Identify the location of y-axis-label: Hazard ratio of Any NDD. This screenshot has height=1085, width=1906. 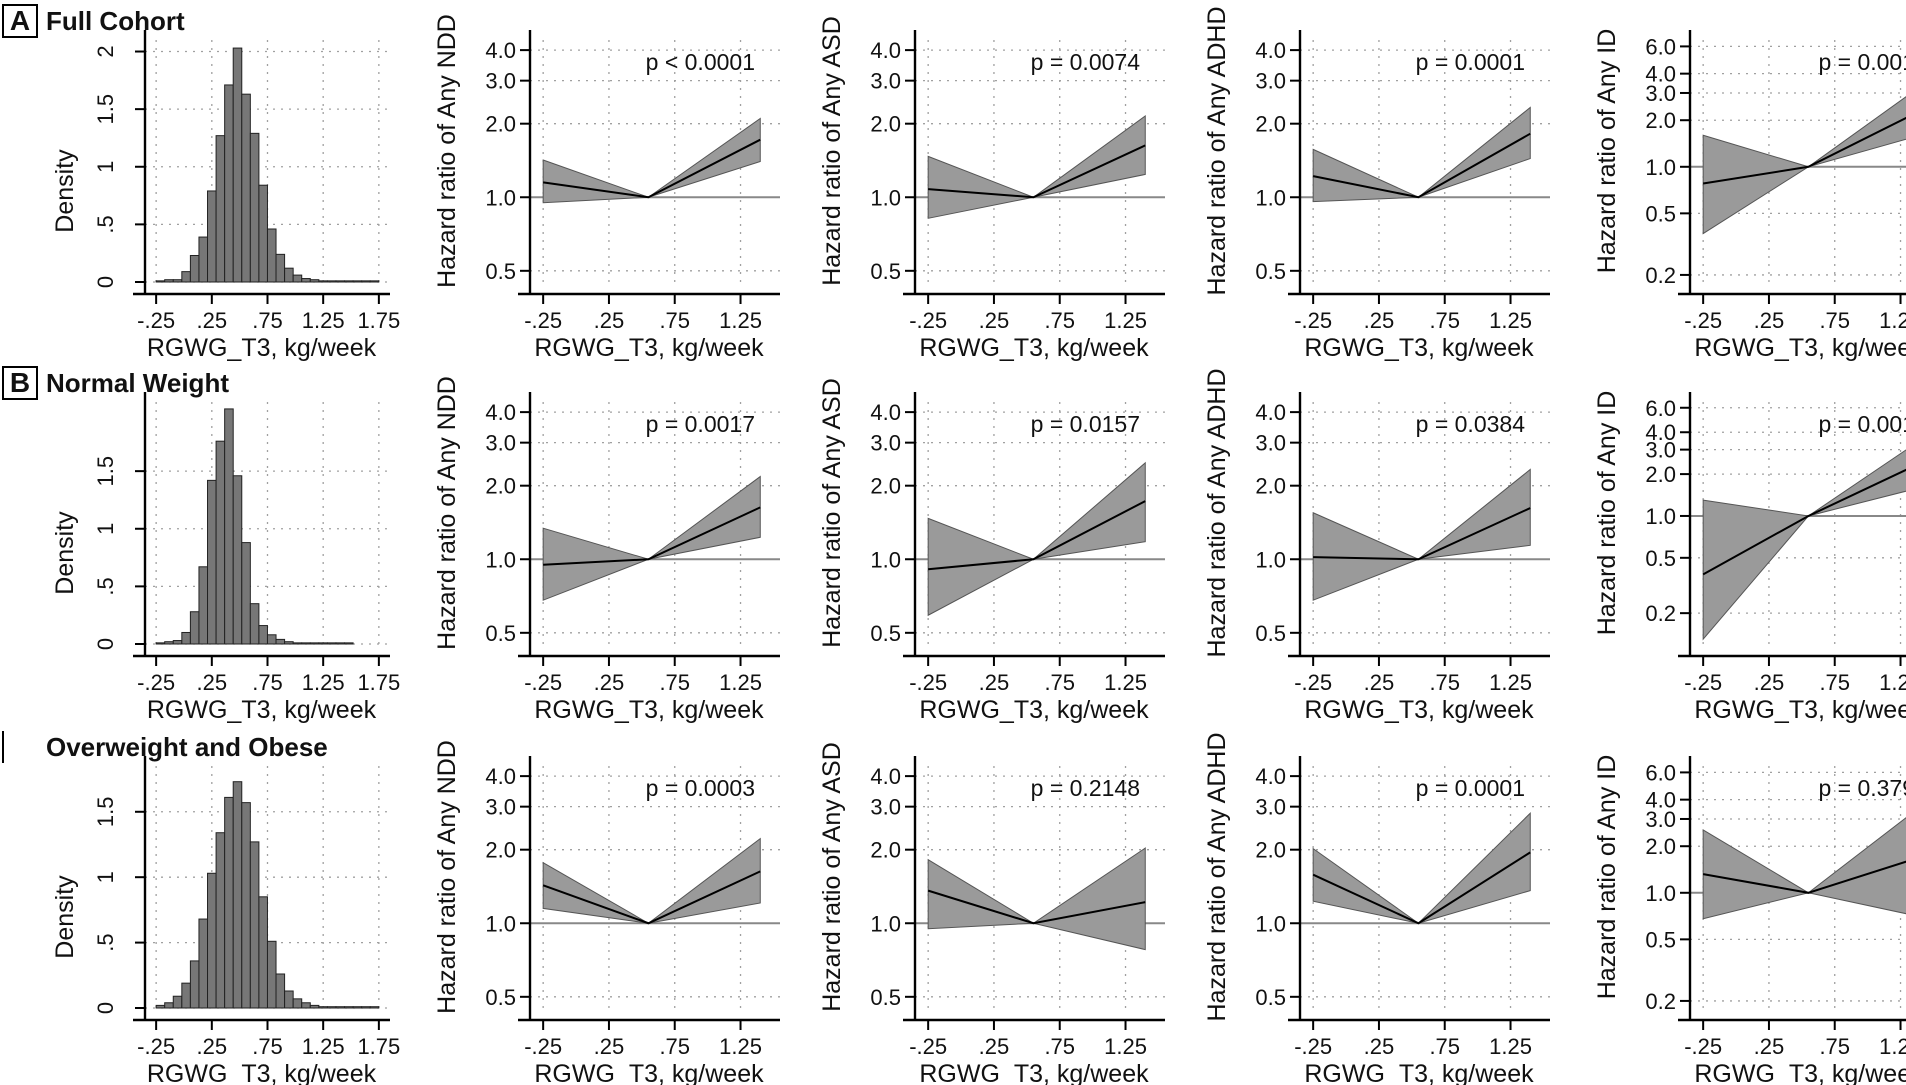
(447, 513).